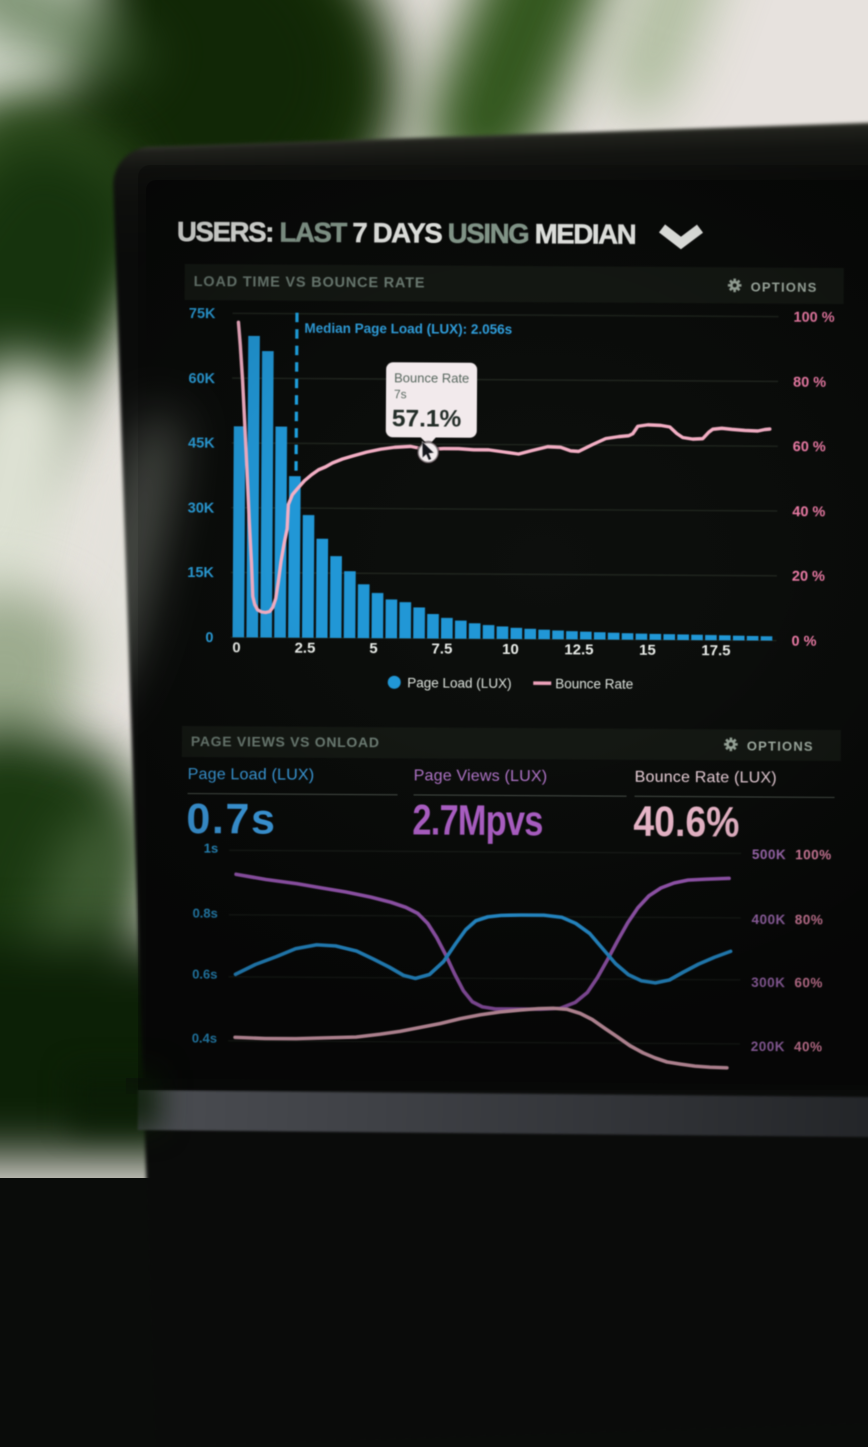 The width and height of the screenshot is (868, 1447). What do you see at coordinates (459, 683) in the screenshot?
I see `svg-text: Page Load (LUX)` at bounding box center [459, 683].